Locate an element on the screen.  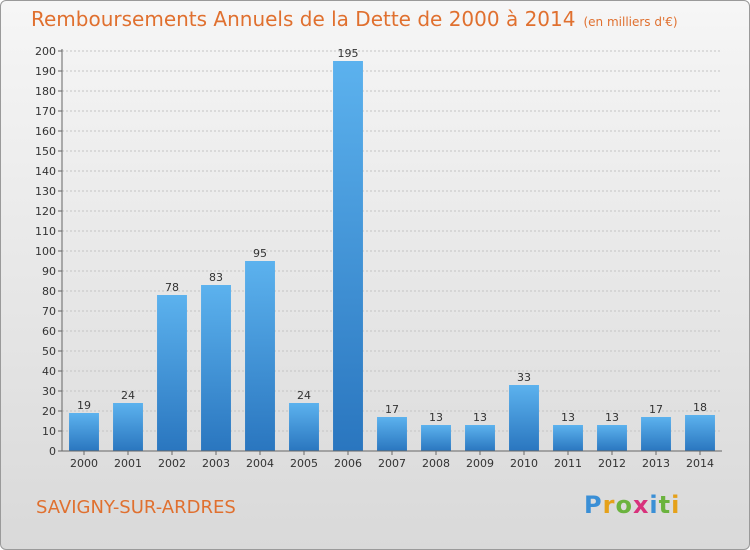
y-tick-label: 100 is located at coordinates (45, 251).